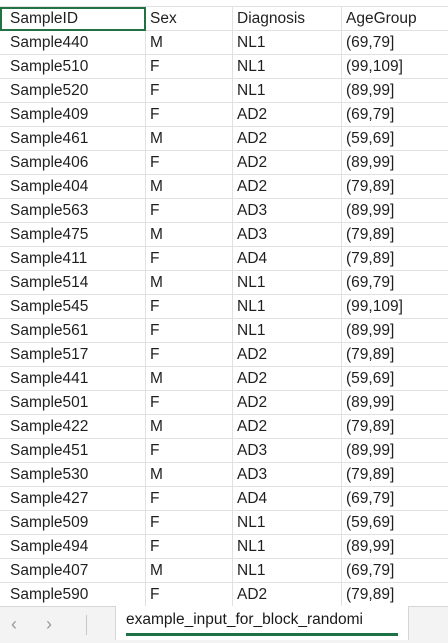 Image resolution: width=448 pixels, height=643 pixels. Describe the element at coordinates (73, 115) in the screenshot. I see `cell-sampleid: Sample409` at that location.